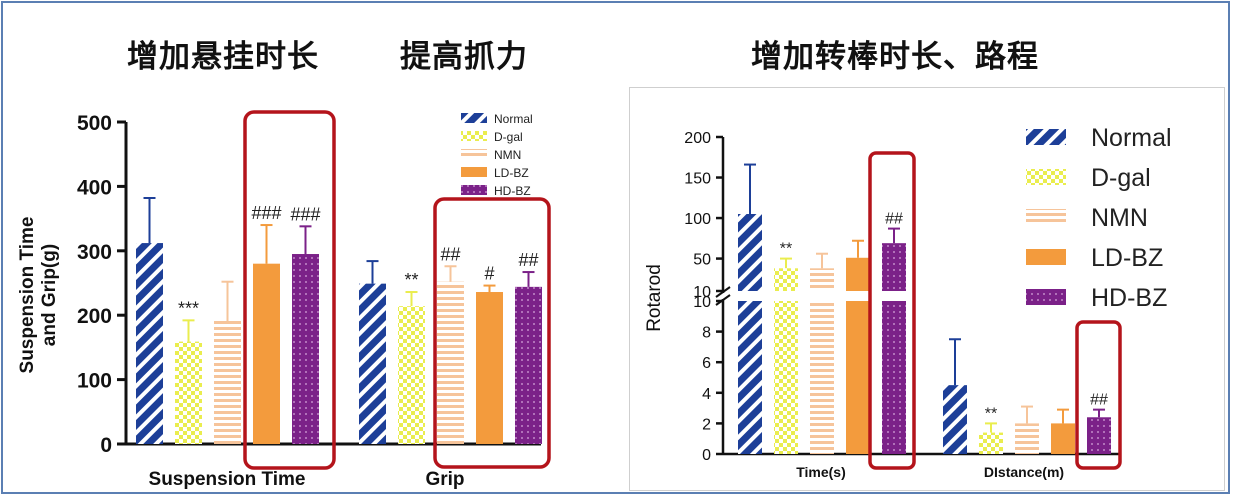  I want to click on highlight-box-distance, so click(1098, 395).